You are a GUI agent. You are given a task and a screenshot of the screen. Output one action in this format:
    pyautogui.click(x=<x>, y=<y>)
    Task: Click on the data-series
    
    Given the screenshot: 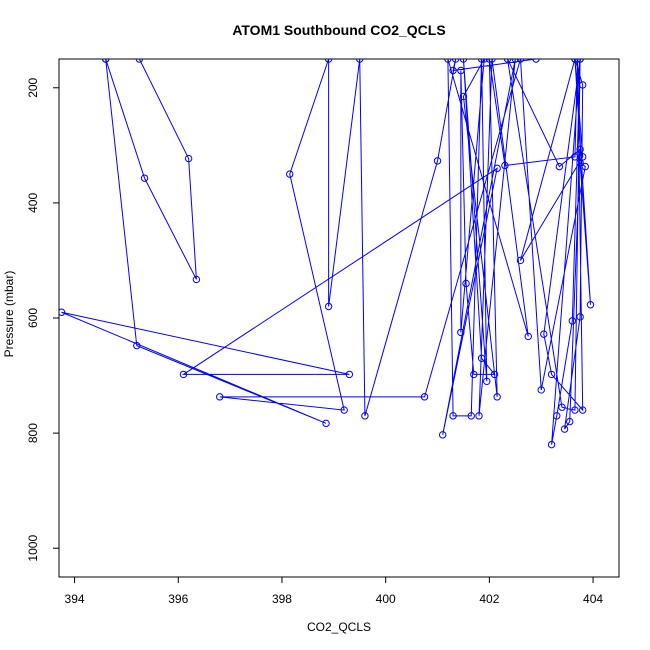 What is the action you would take?
    pyautogui.click(x=151, y=171)
    